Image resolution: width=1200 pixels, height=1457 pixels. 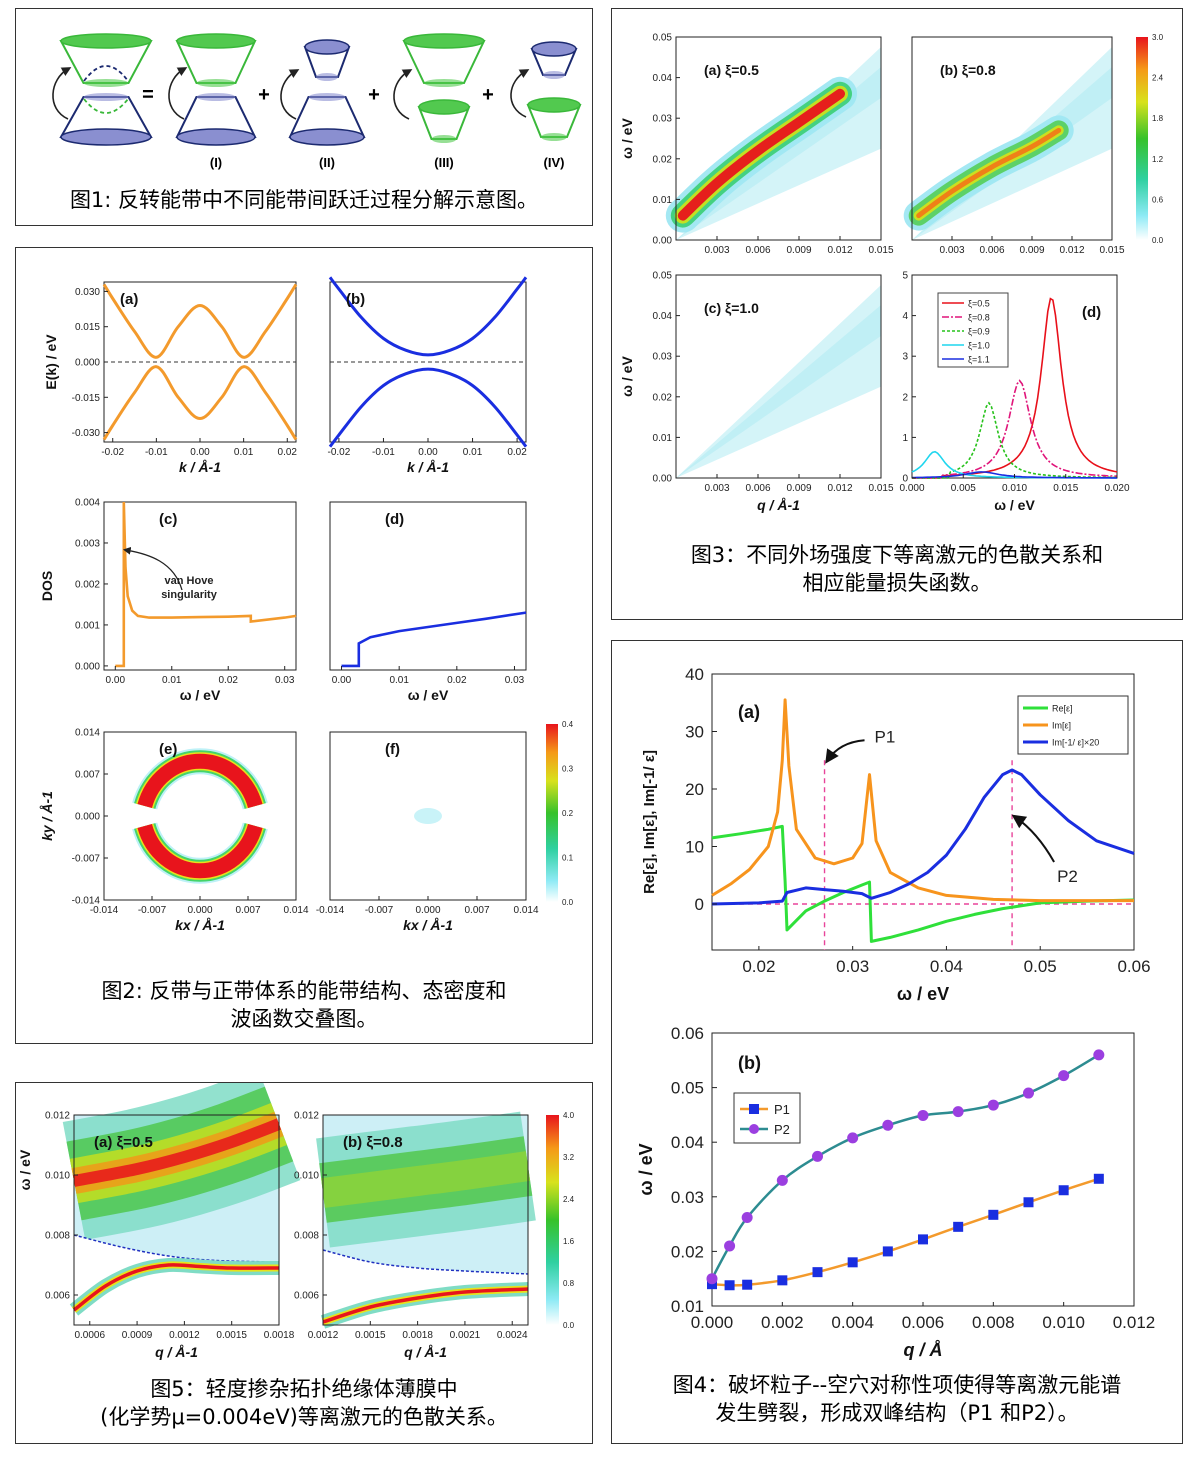 What do you see at coordinates (116, 680) in the screenshot?
I see `fig2c-xtick-label: 0.00` at bounding box center [116, 680].